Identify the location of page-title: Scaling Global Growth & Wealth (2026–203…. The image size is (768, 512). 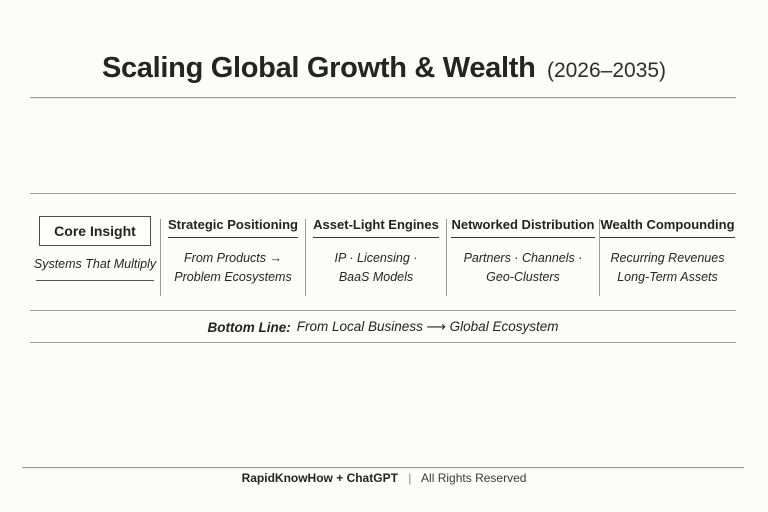
(384, 68).